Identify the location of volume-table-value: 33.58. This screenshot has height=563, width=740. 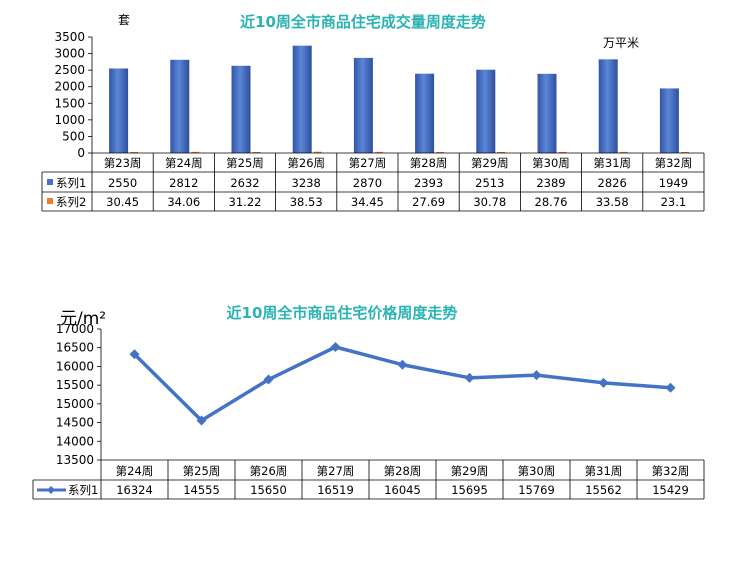
(612, 202).